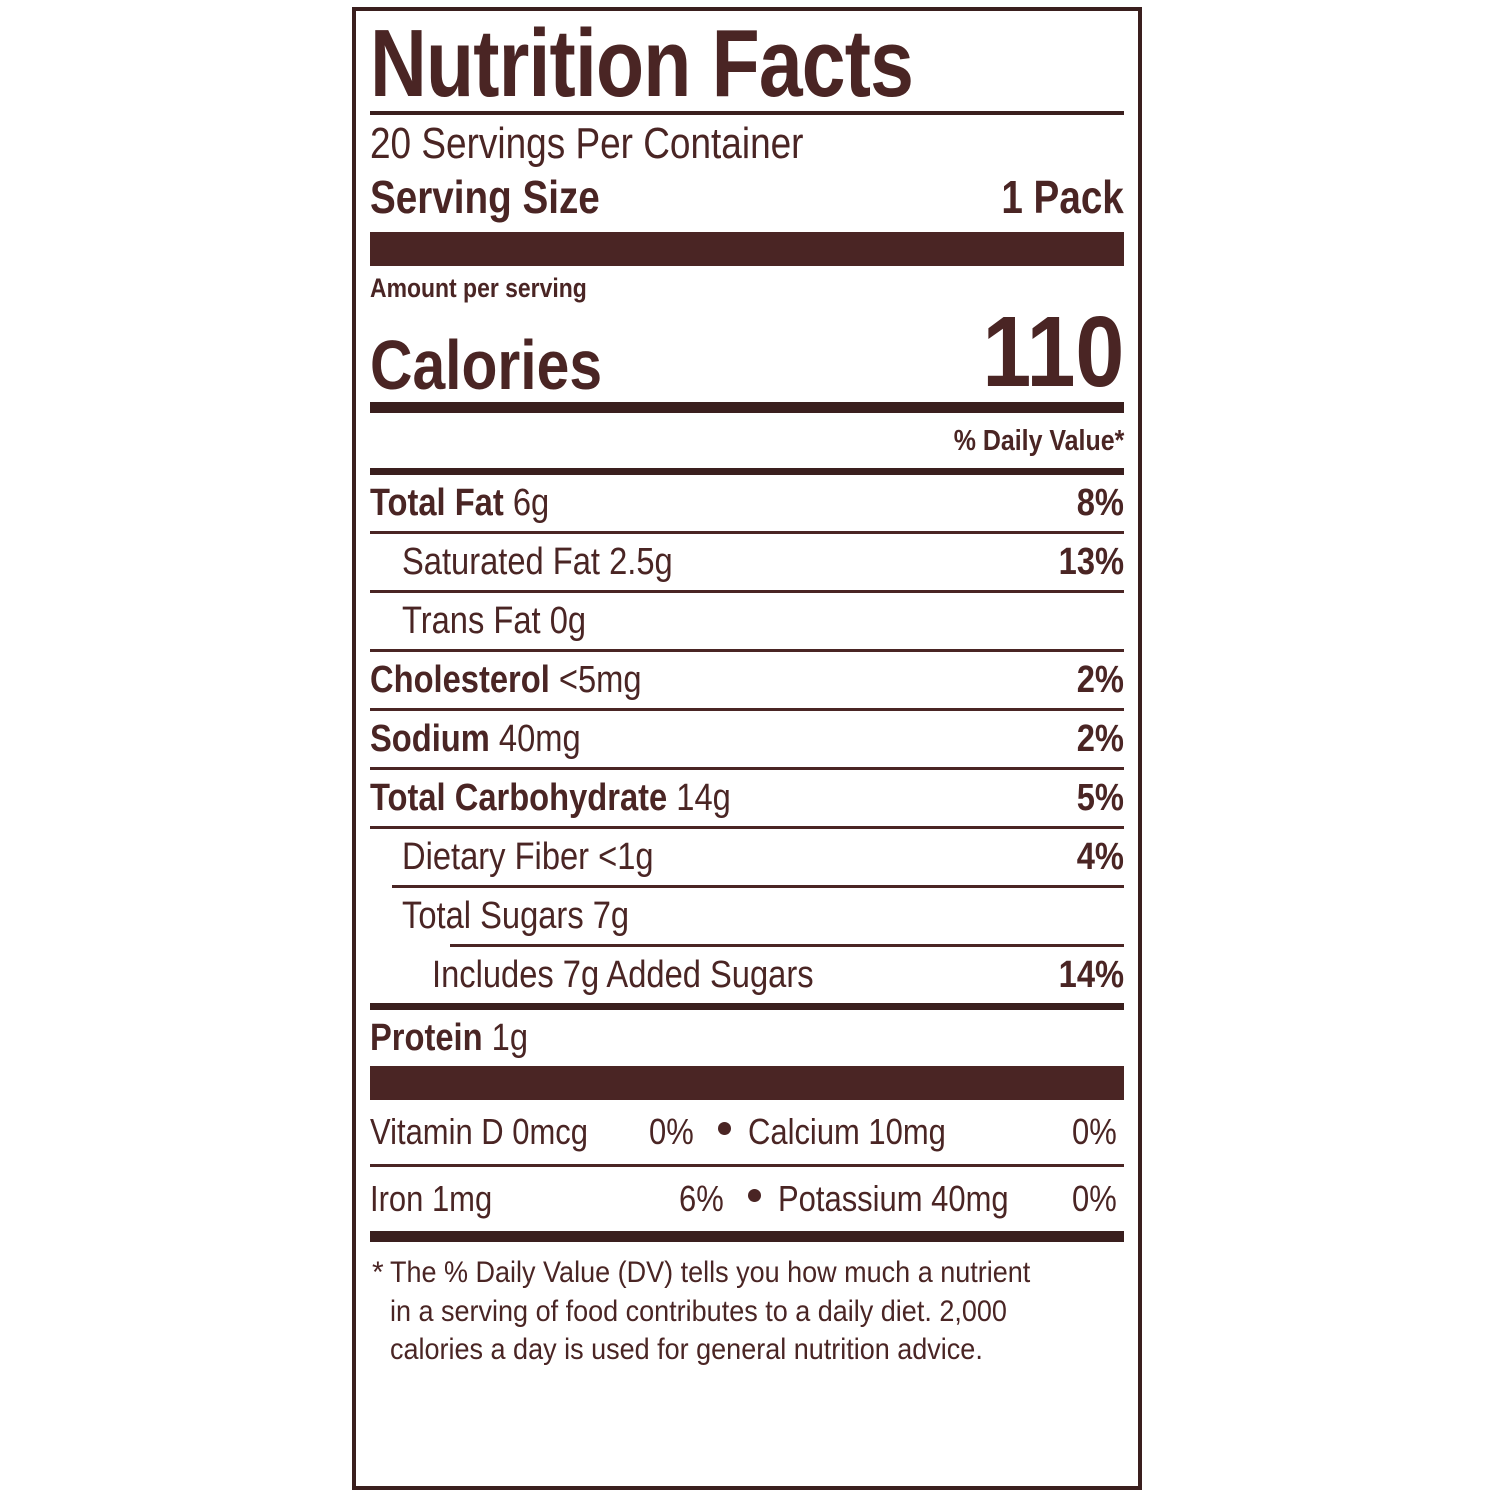 Image resolution: width=1500 pixels, height=1500 pixels. What do you see at coordinates (1100, 503) in the screenshot?
I see `nutrient-dv-total-fat: 8%` at bounding box center [1100, 503].